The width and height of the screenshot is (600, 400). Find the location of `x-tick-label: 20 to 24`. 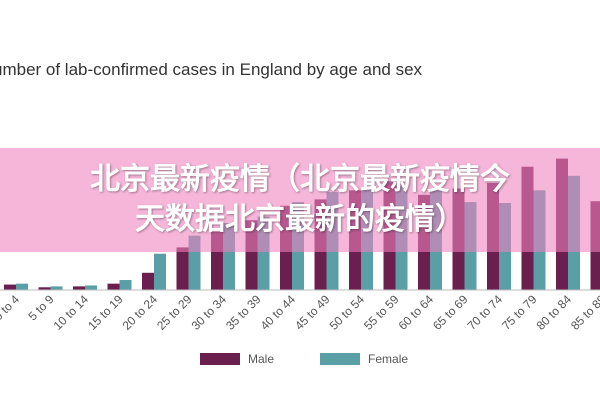

x-tick-label: 20 to 24 is located at coordinates (140, 312).